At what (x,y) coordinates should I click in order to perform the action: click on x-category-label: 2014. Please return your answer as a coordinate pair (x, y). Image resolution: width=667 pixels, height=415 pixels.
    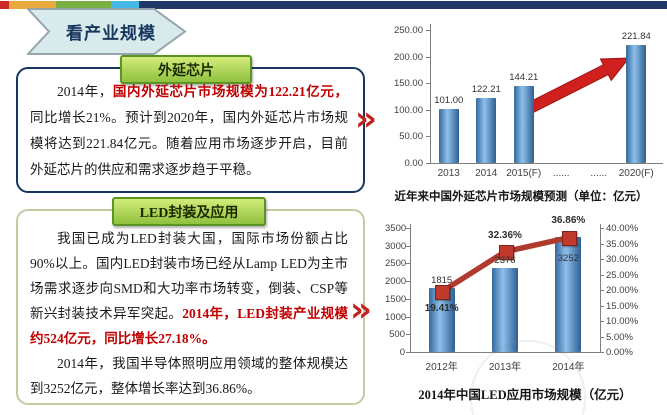
    Looking at the image, I should click on (486, 173).